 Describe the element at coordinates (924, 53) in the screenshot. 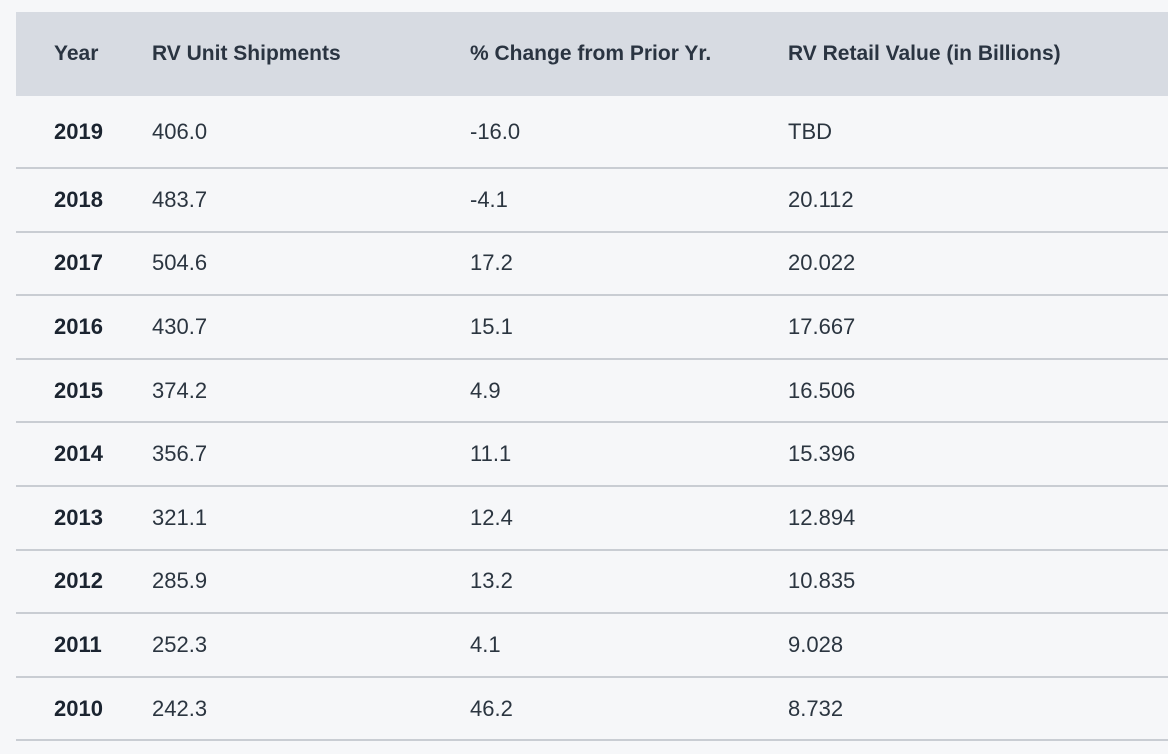

I see `column-header-retail-value: RV Retail Value (in Billions)` at that location.